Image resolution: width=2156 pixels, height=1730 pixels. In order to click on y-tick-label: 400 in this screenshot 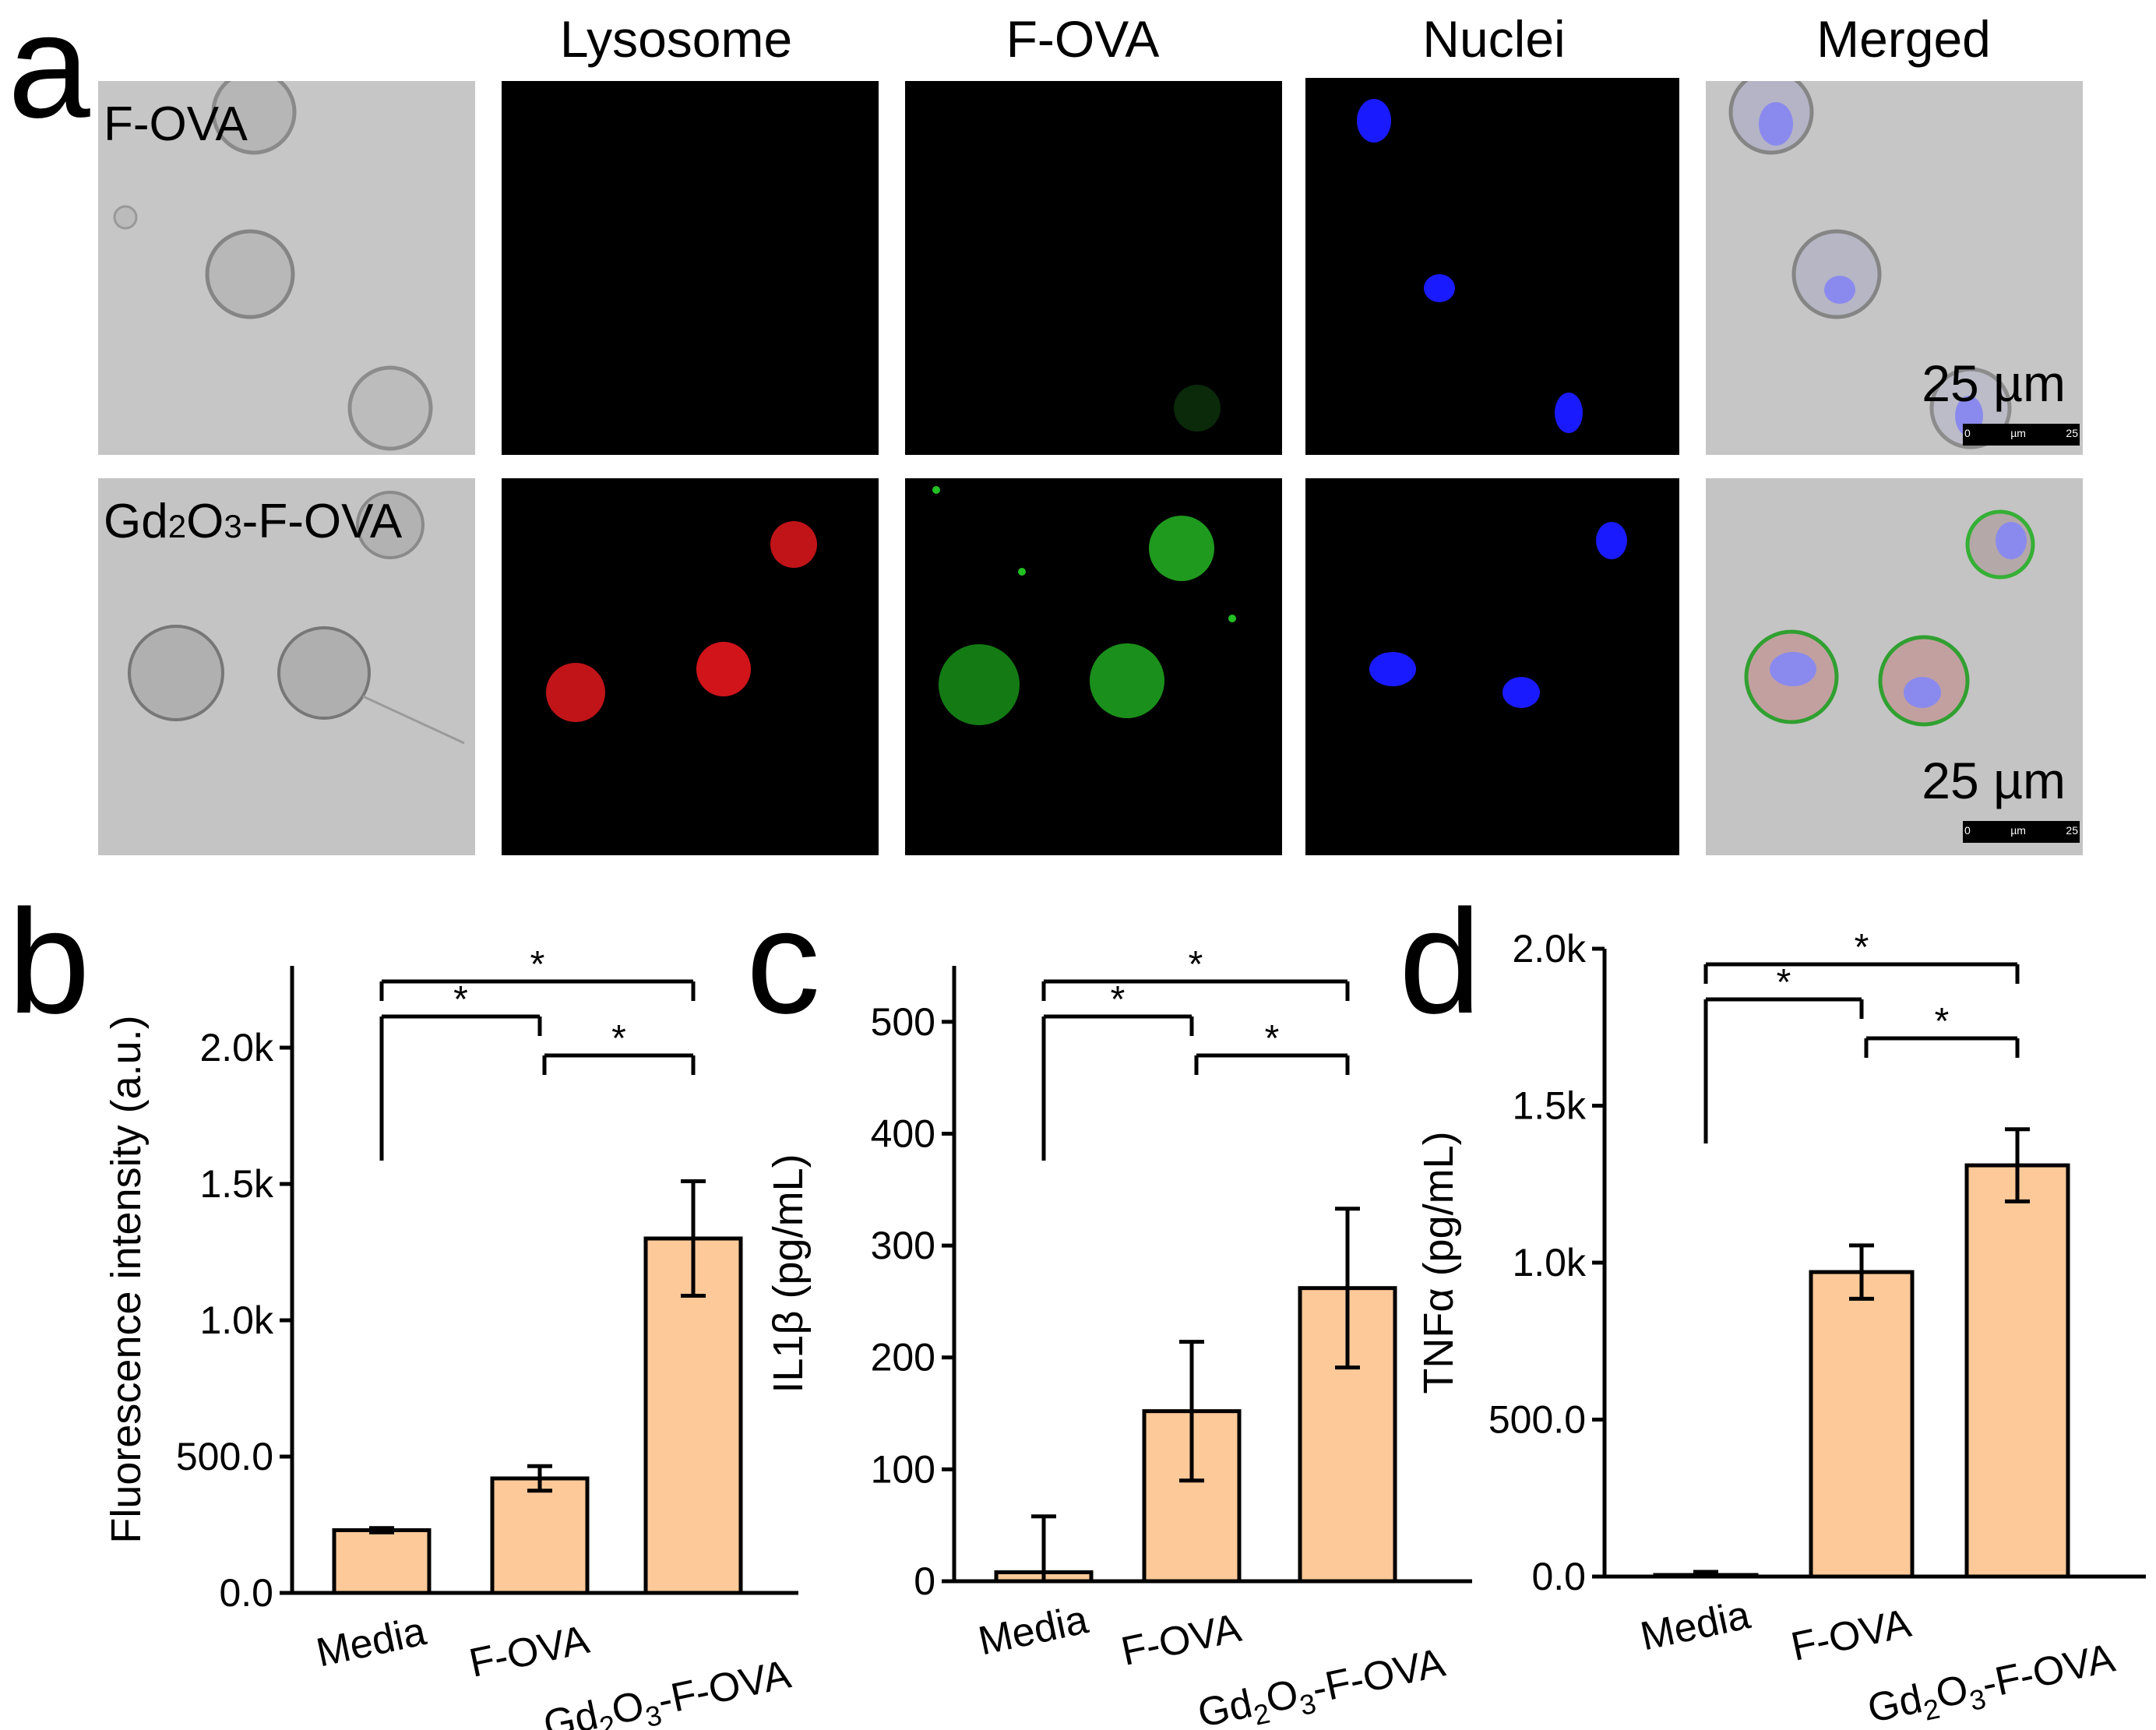, I will do `click(903, 1133)`.